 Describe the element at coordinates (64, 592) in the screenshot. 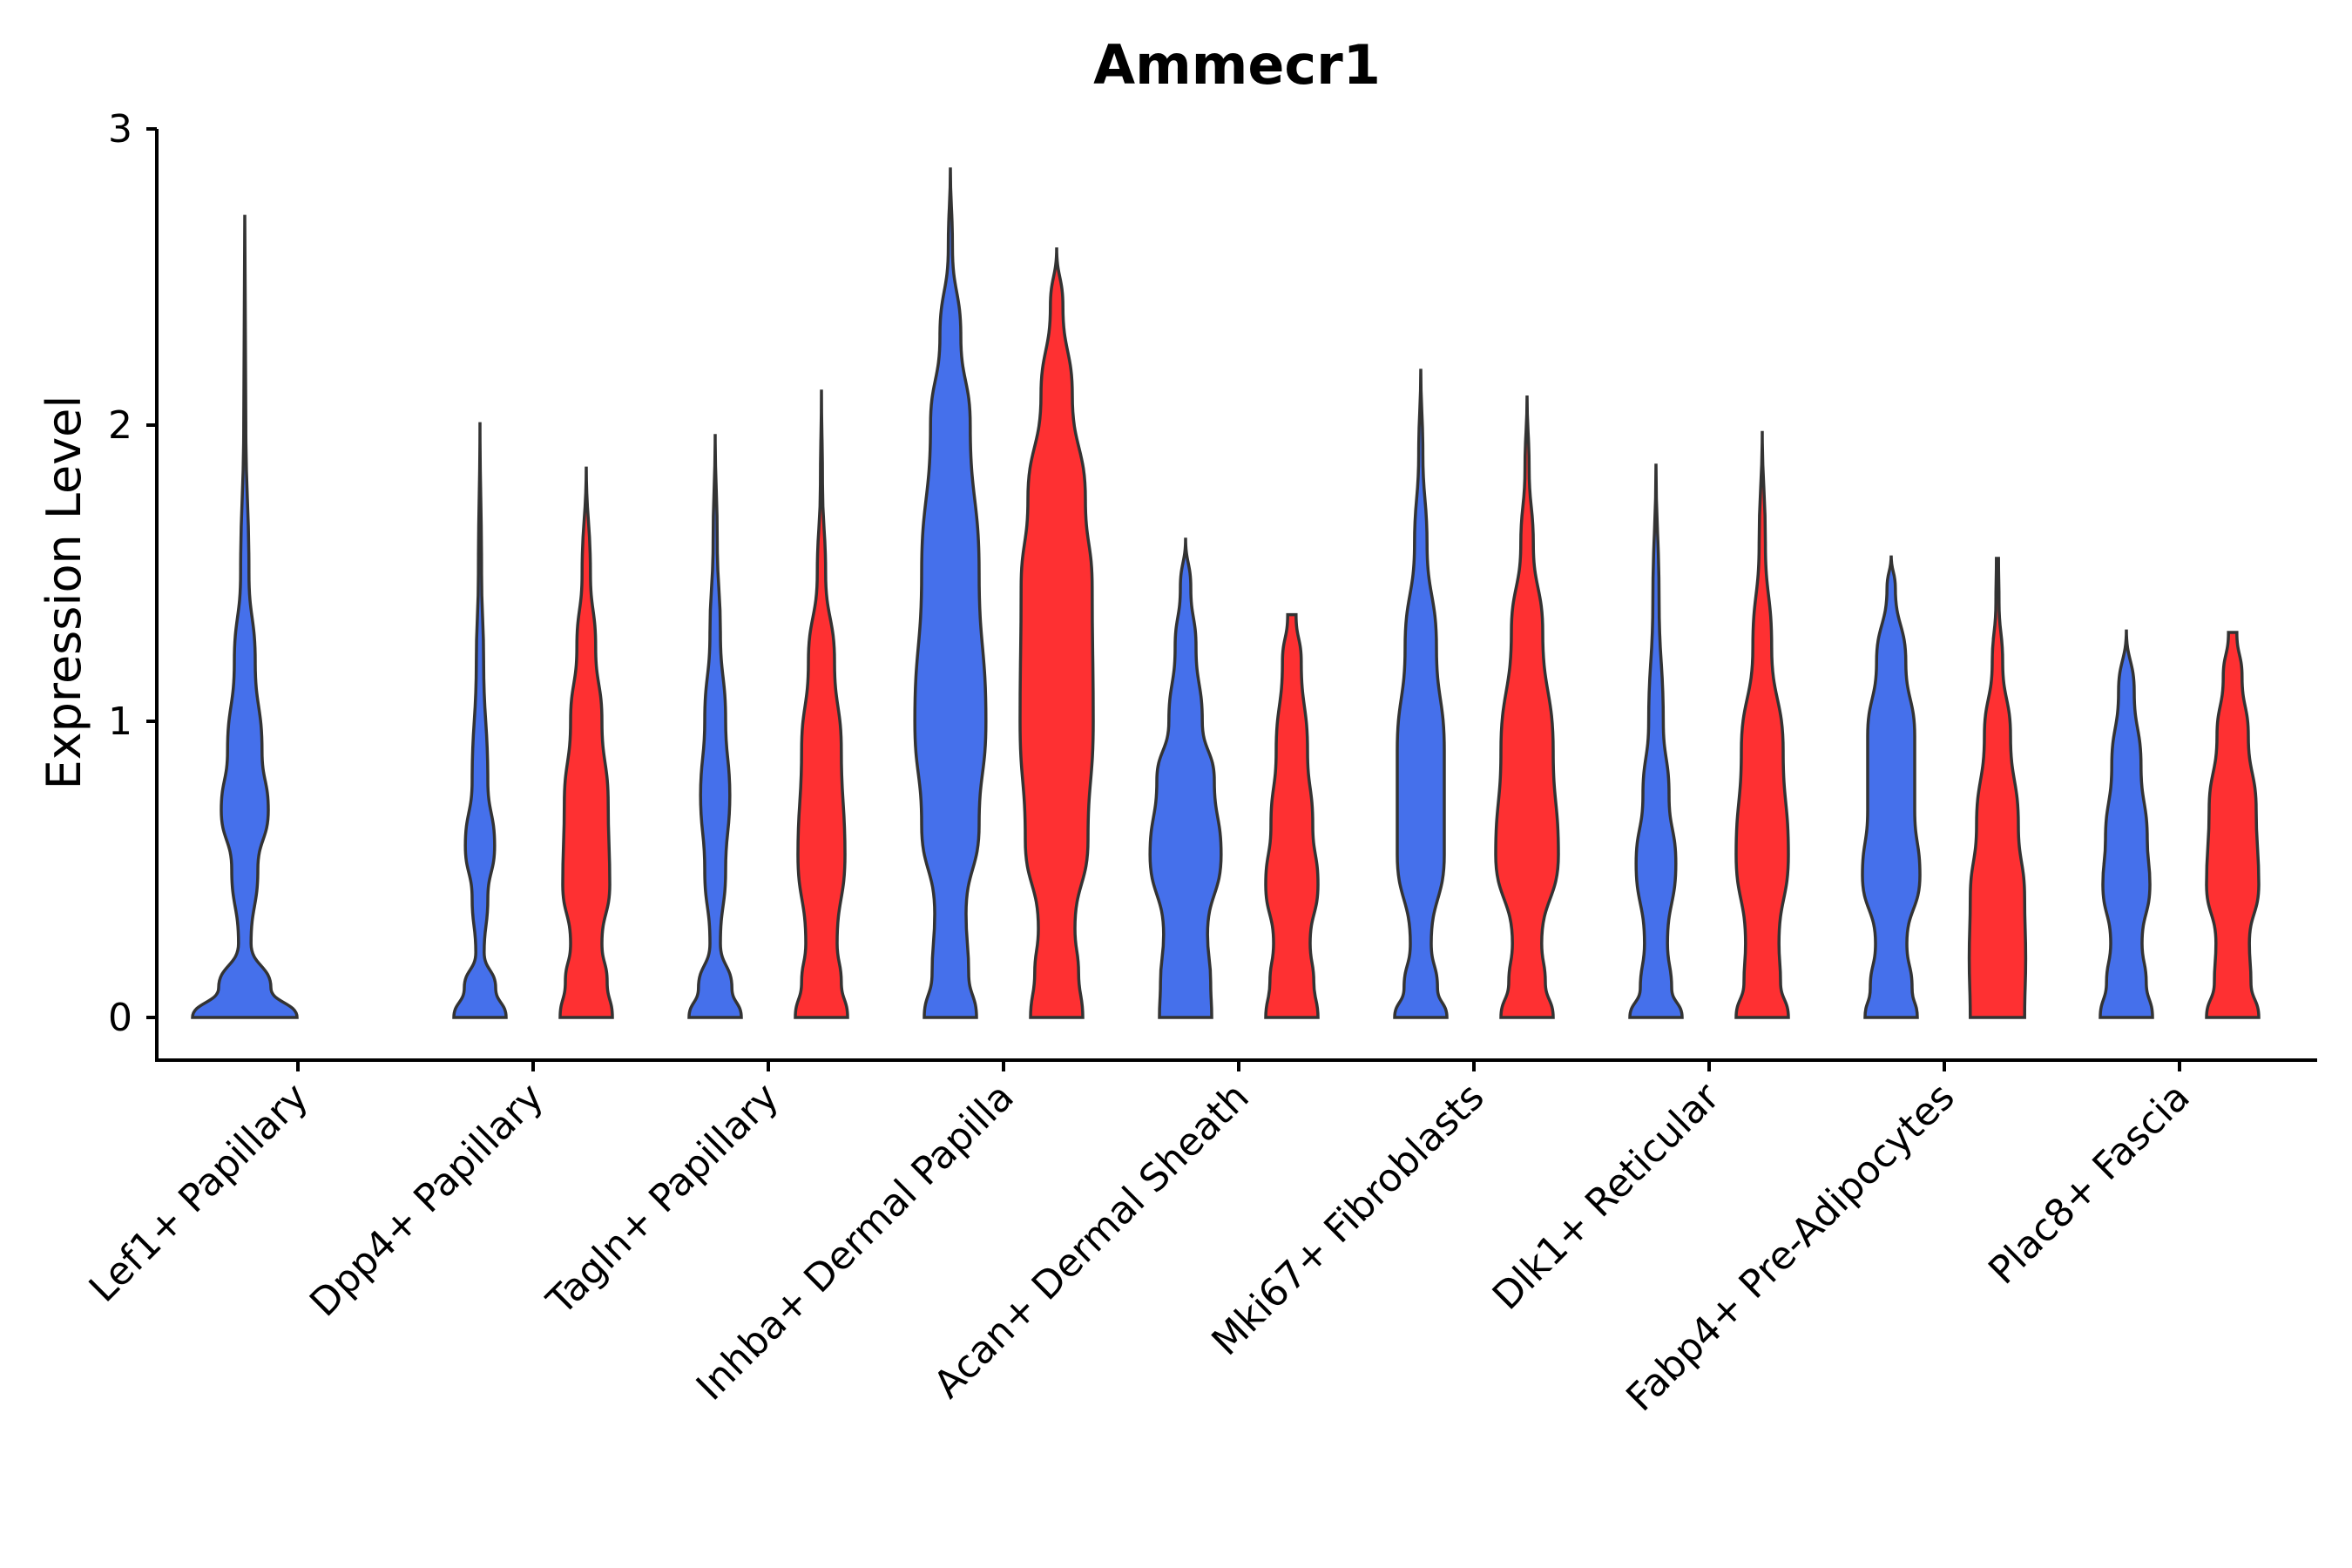

I see `y-axis-label: Expression Level` at that location.